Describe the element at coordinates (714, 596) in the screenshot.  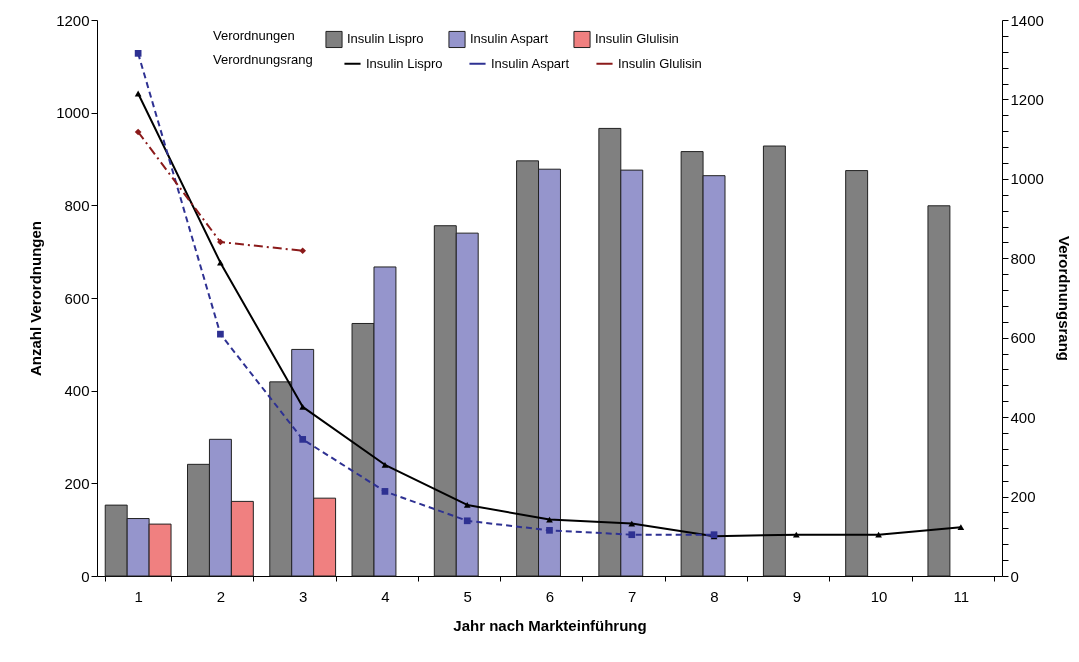
I see `x-tick-label: 8` at that location.